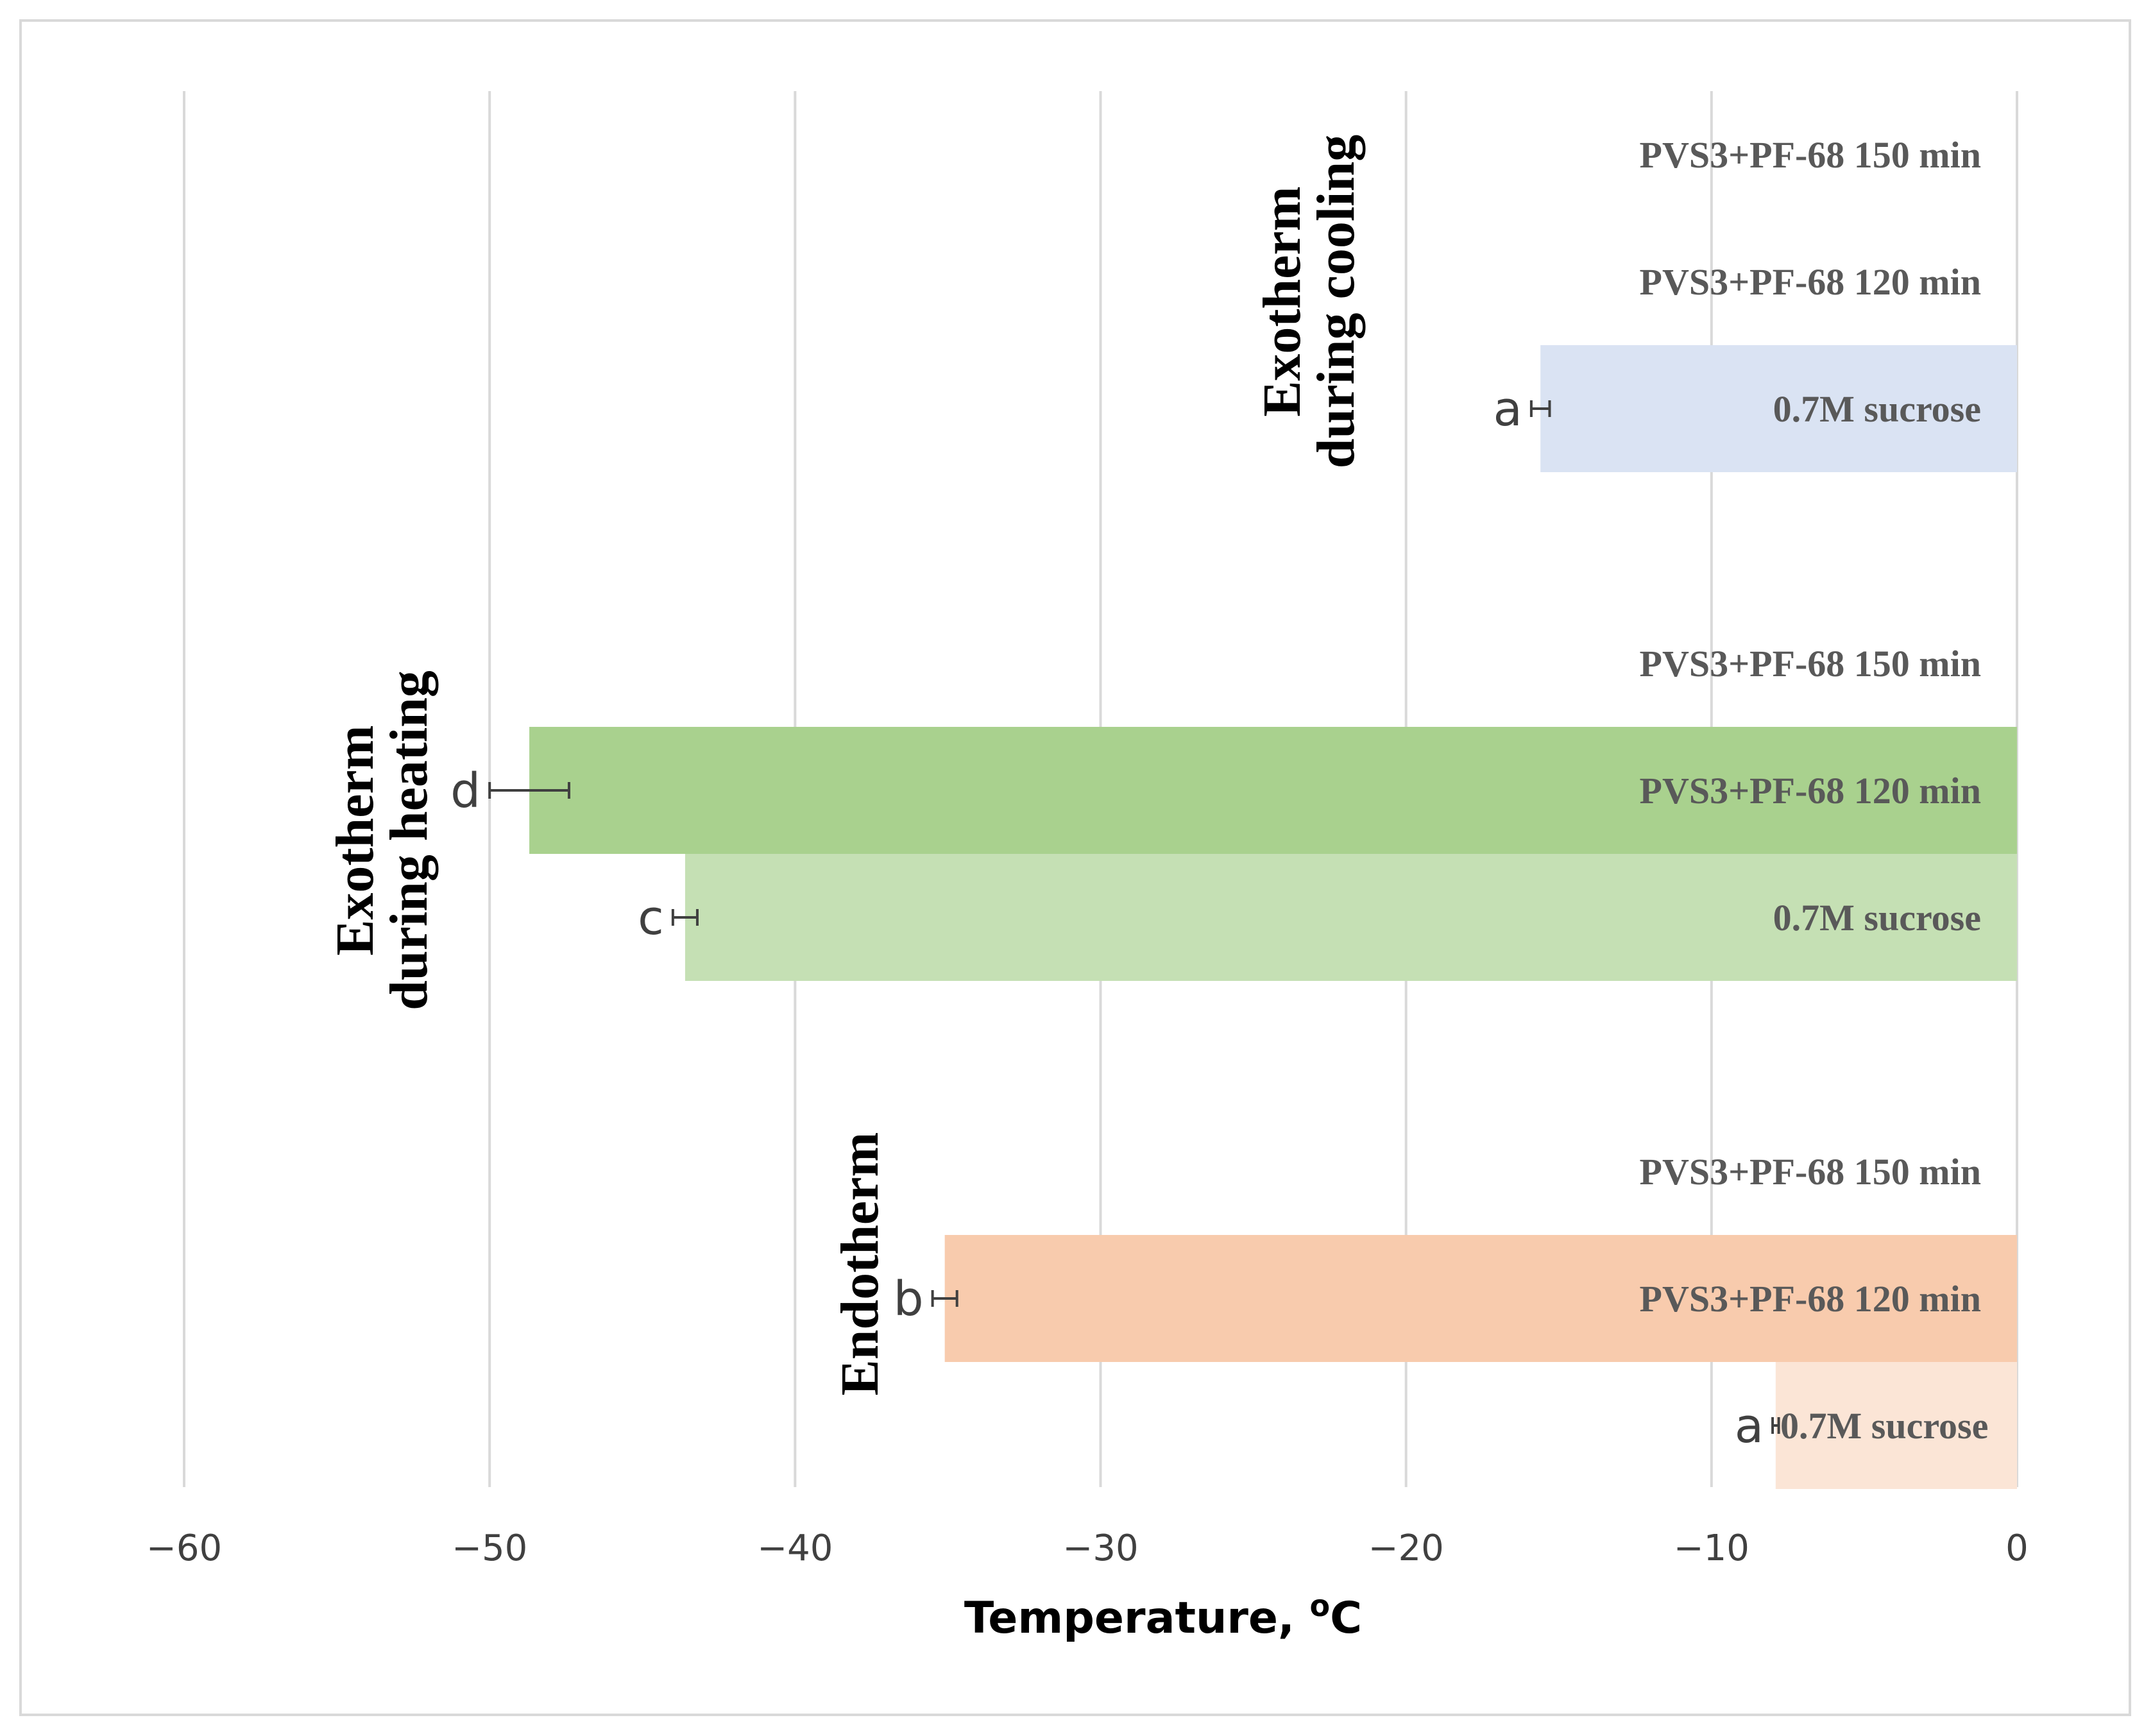 The height and width of the screenshot is (1736, 2153). What do you see at coordinates (651, 918) in the screenshot?
I see `significance-letter: c` at bounding box center [651, 918].